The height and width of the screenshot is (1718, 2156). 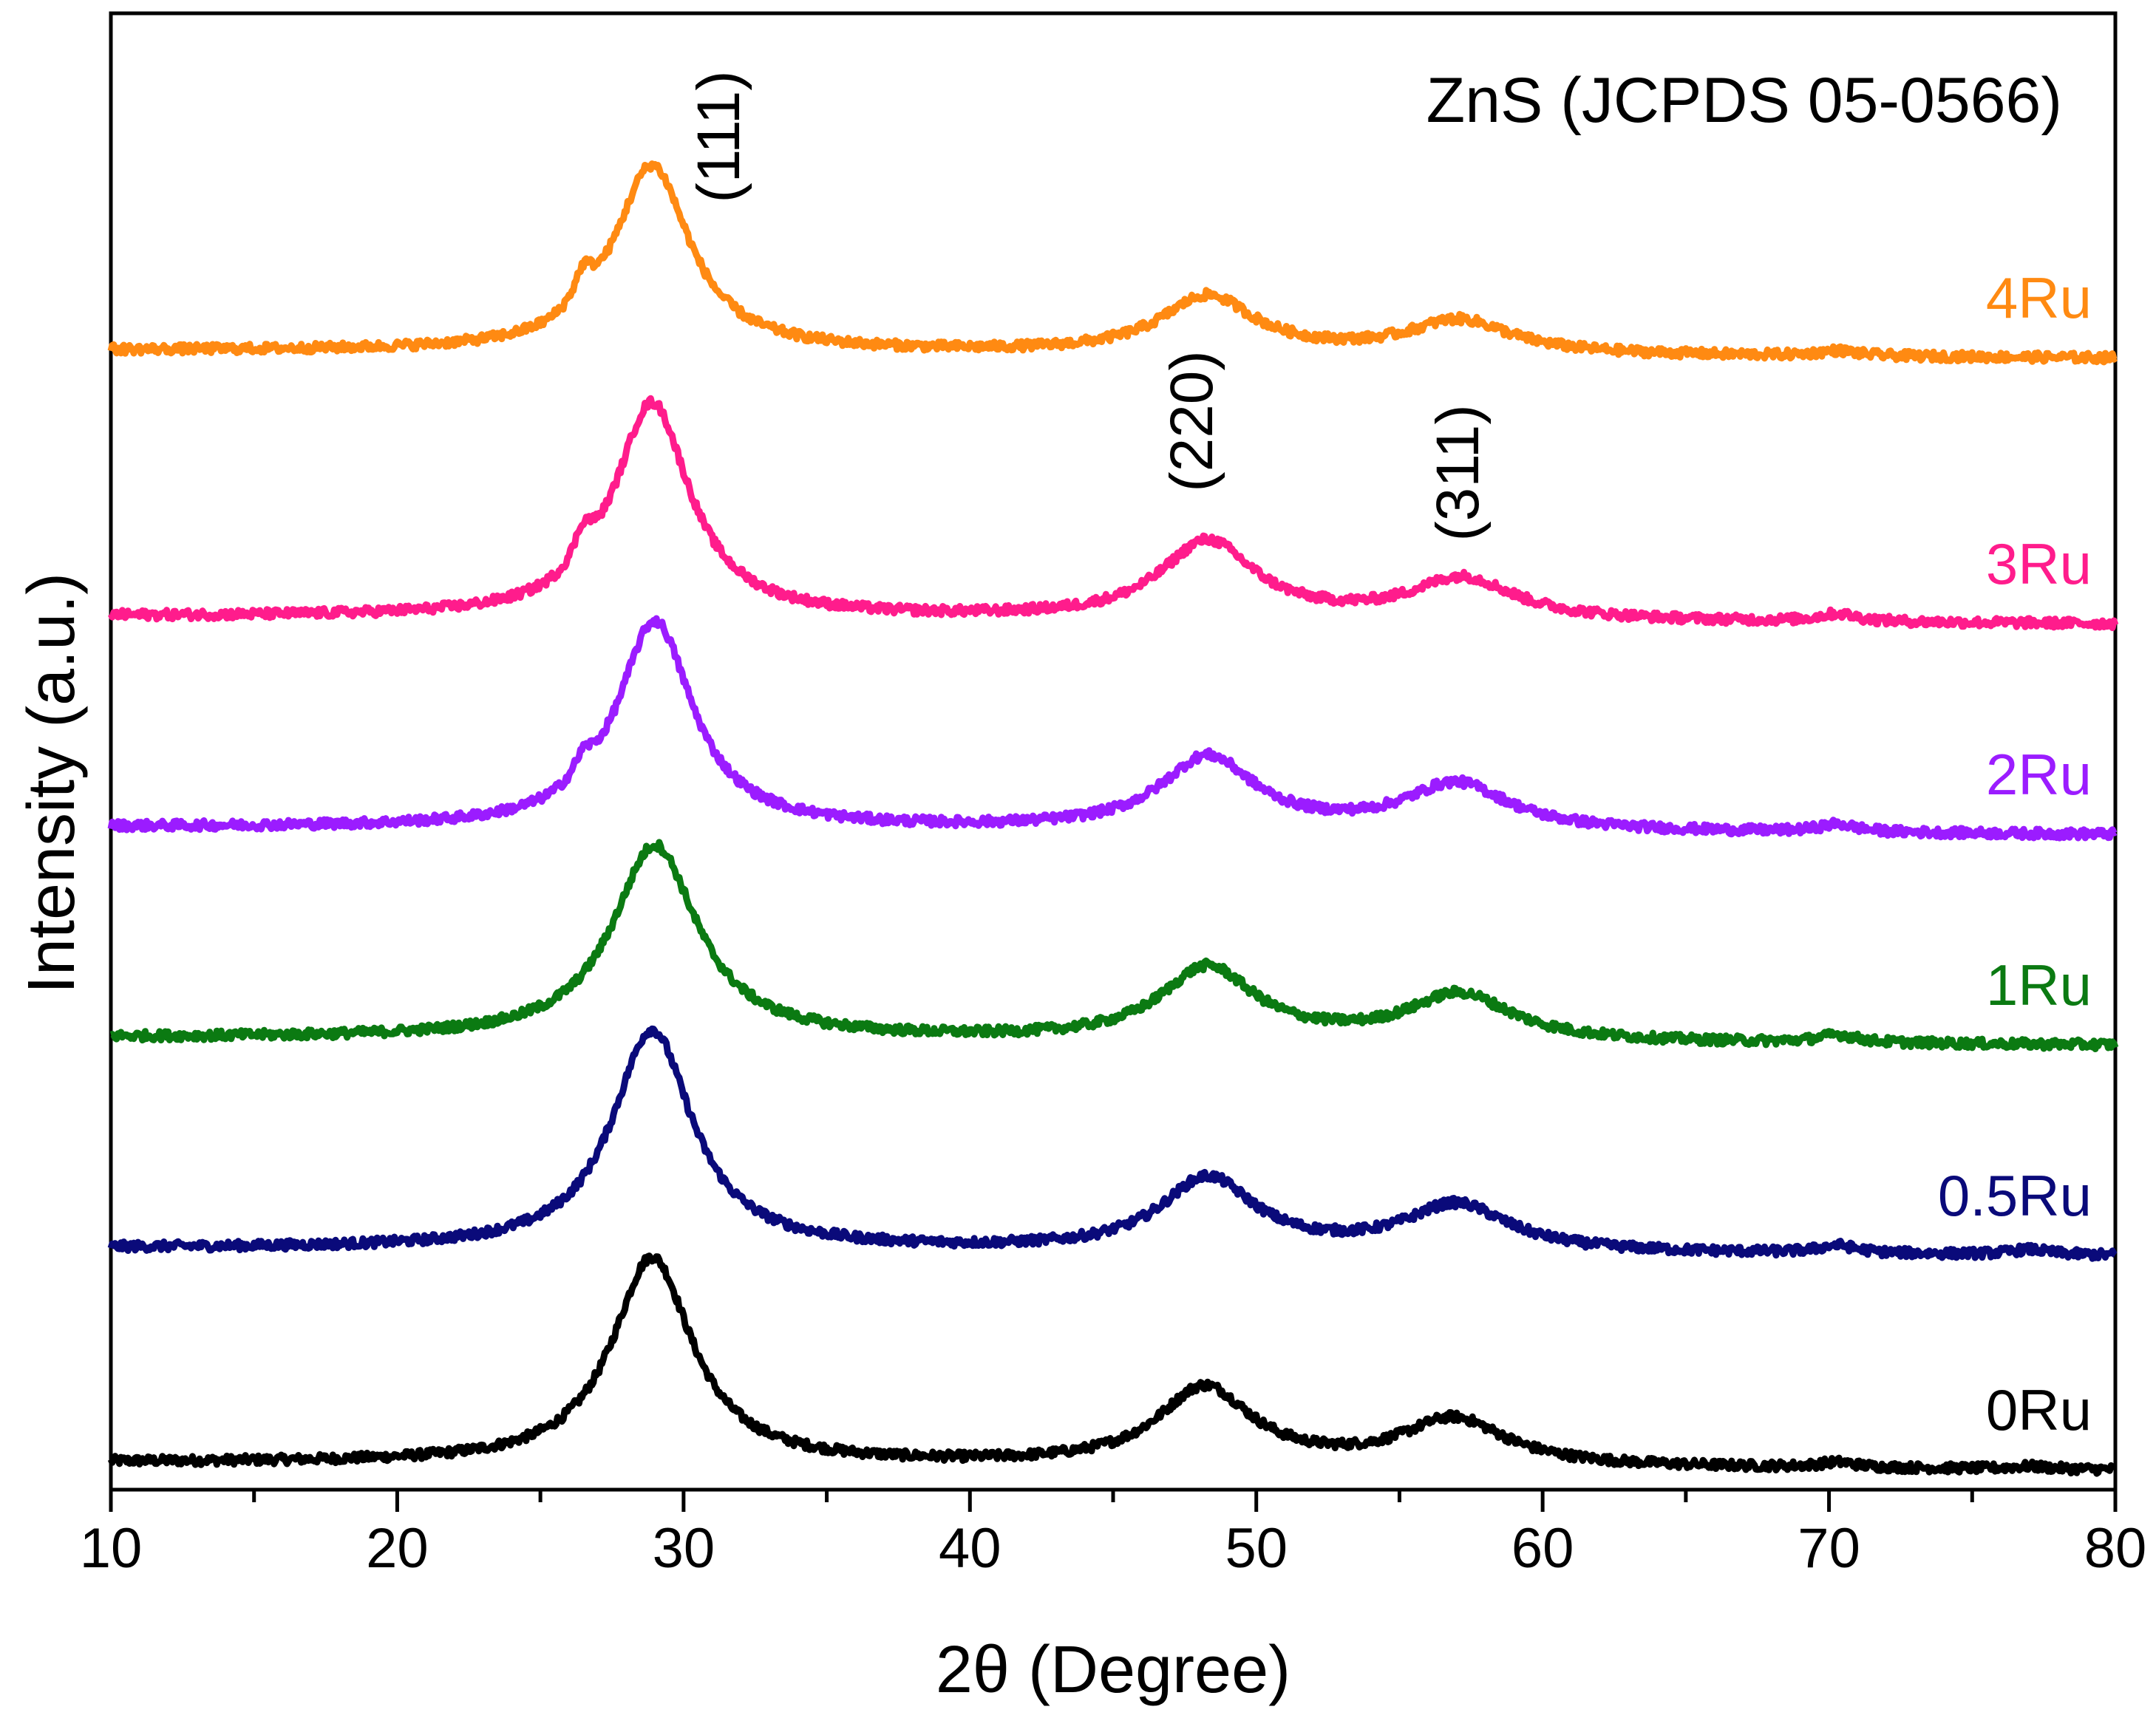 I want to click on series-line-0.5Ru, so click(x=1112, y=1143).